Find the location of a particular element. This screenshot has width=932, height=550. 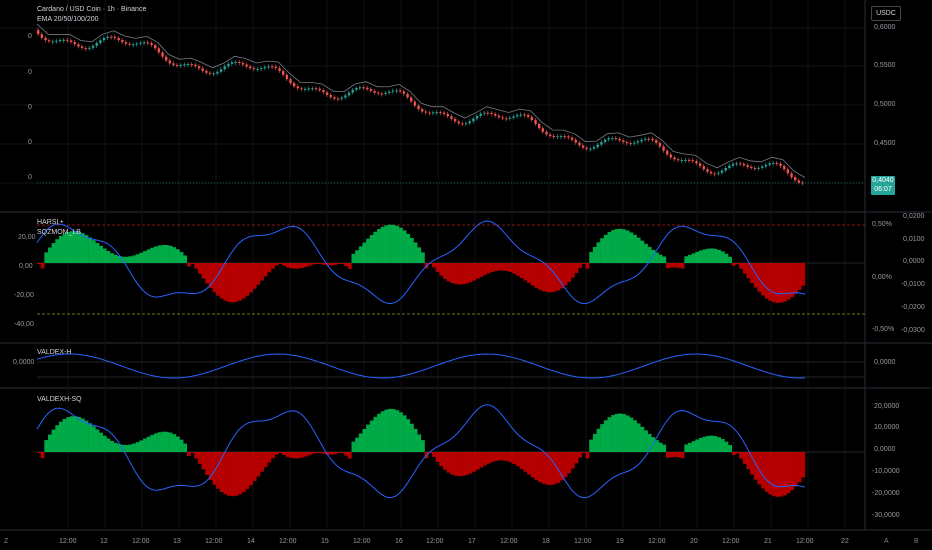

sqzmom-indicator-label: SQZMOM_LB is located at coordinates (59, 232).